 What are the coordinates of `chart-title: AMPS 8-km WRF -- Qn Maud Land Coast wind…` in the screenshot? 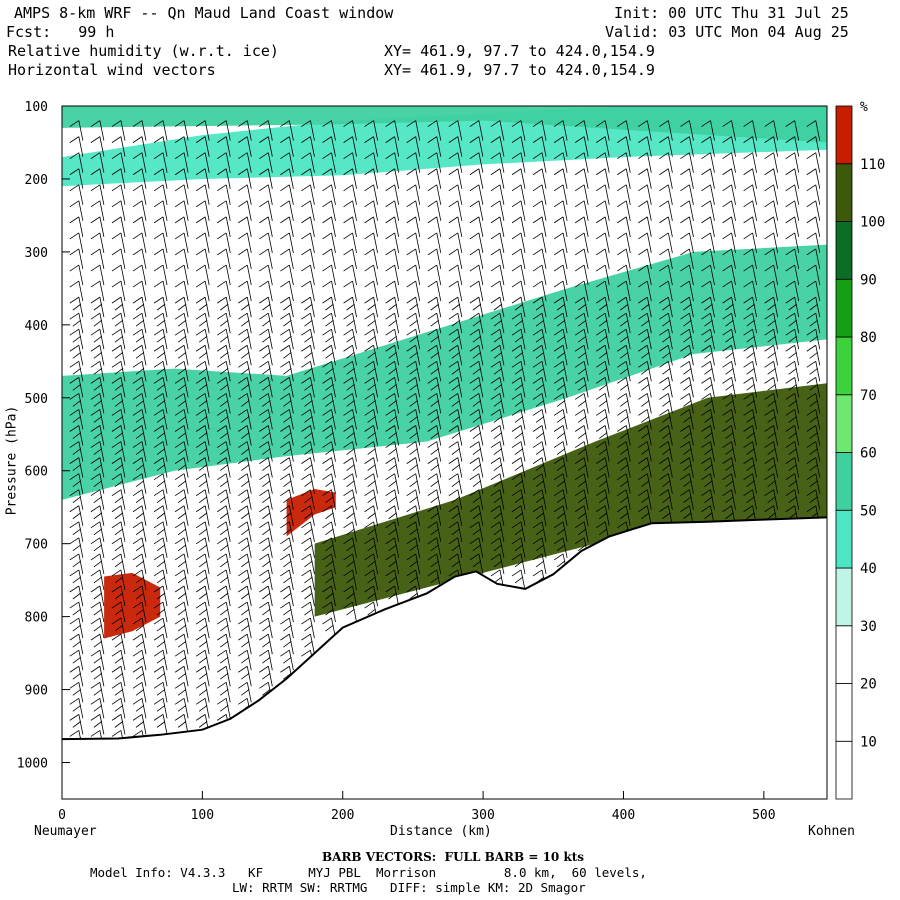 It's located at (204, 13).